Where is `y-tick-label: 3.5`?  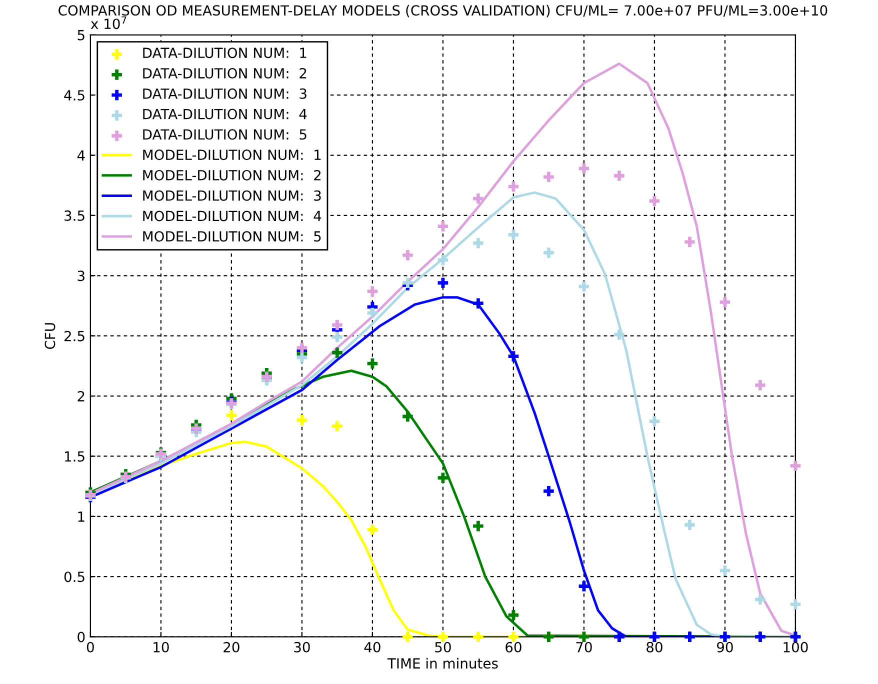 y-tick-label: 3.5 is located at coordinates (74, 215).